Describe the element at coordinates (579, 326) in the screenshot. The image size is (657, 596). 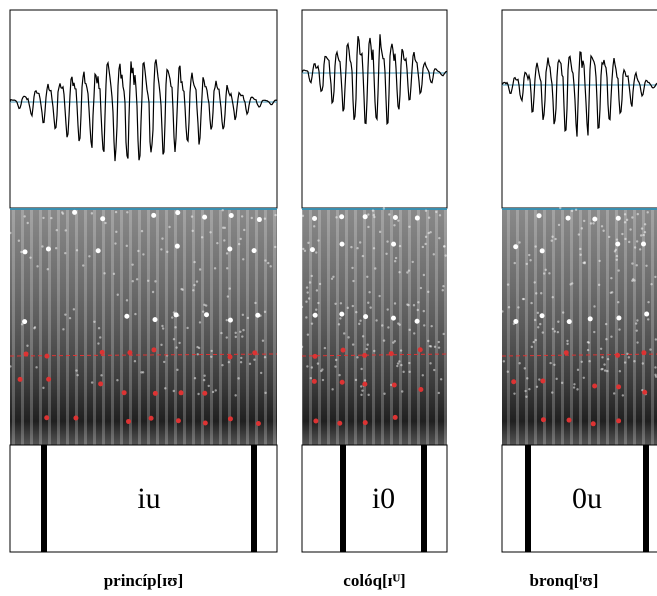
I see `spectrogram-striations` at that location.